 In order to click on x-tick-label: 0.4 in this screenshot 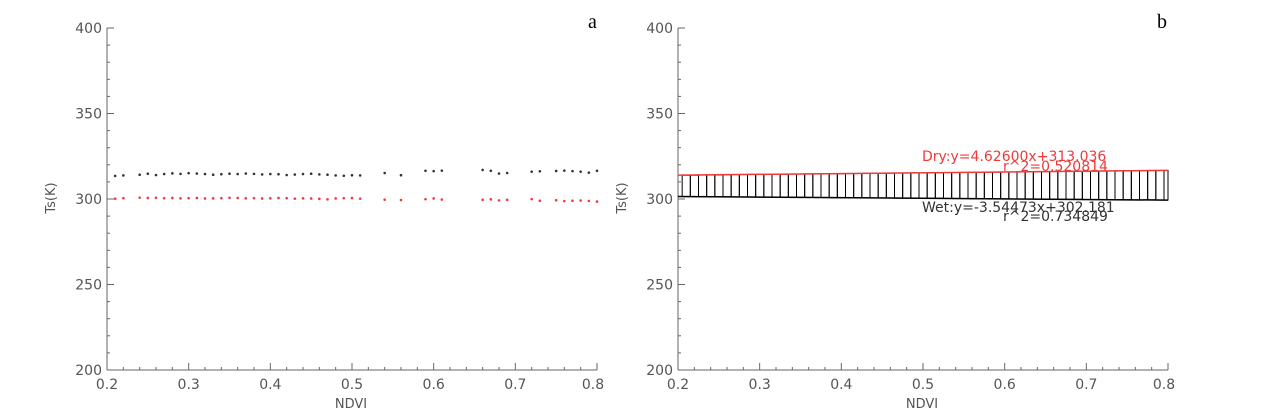, I will do `click(841, 385)`.